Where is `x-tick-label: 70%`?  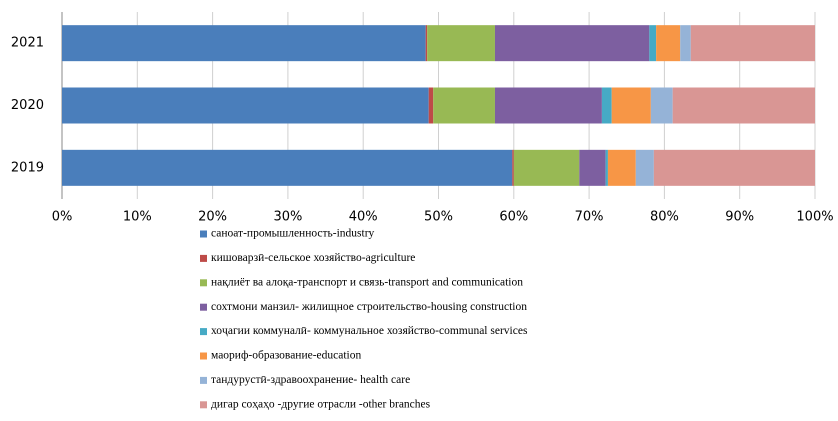
x-tick-label: 70% is located at coordinates (589, 217).